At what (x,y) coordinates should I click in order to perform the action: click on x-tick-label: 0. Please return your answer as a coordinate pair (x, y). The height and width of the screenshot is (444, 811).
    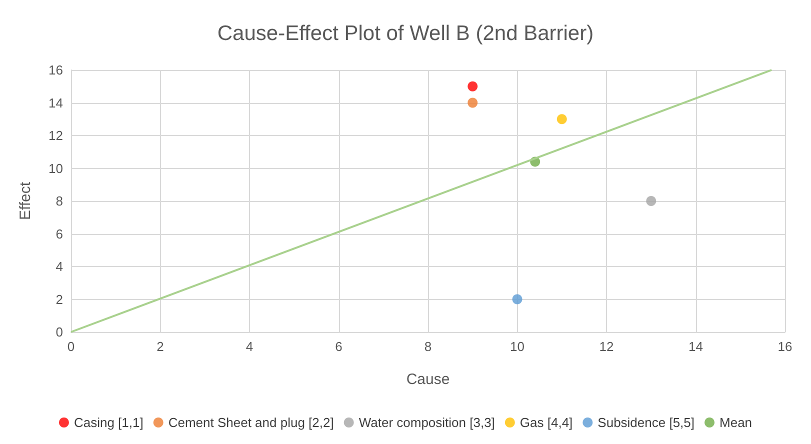
    Looking at the image, I should click on (71, 346).